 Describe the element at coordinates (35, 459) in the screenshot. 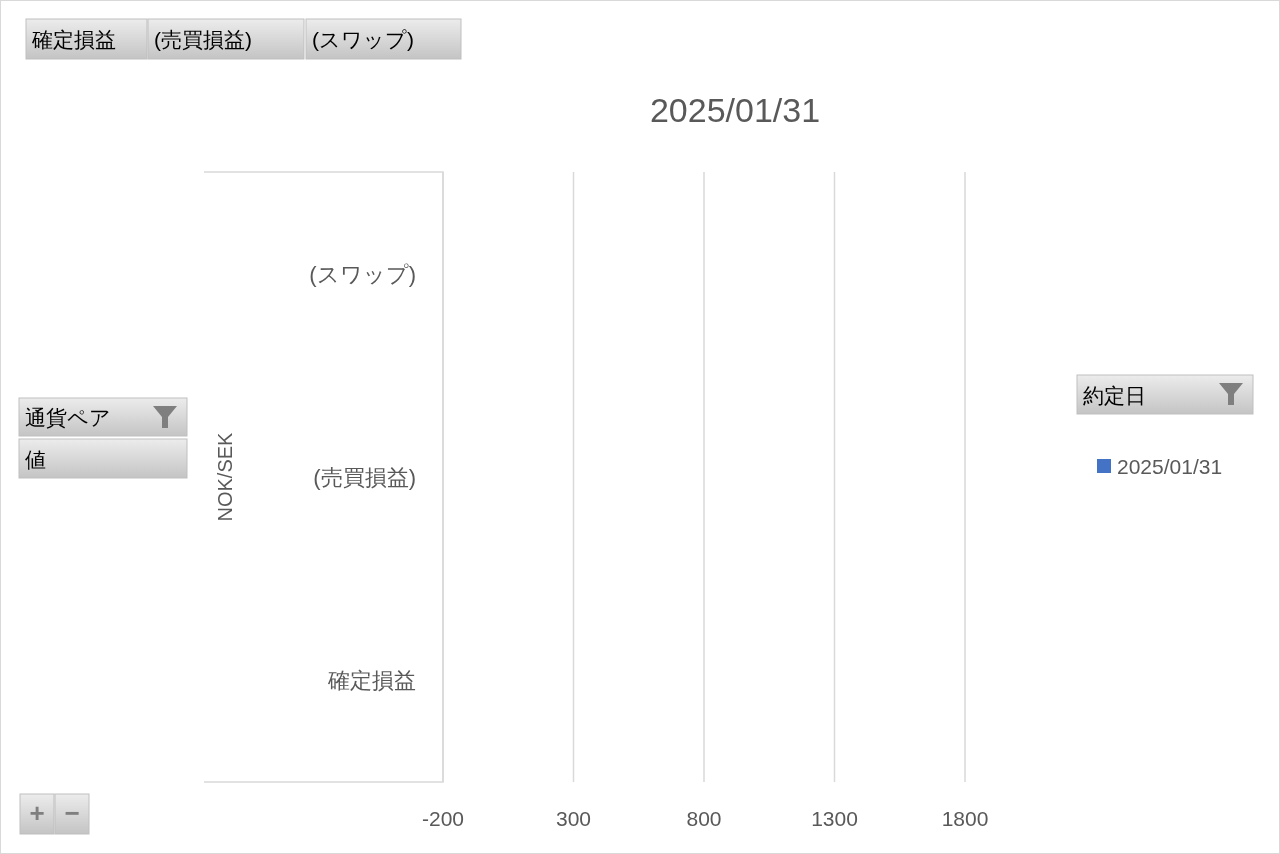

I see `text: 値` at that location.